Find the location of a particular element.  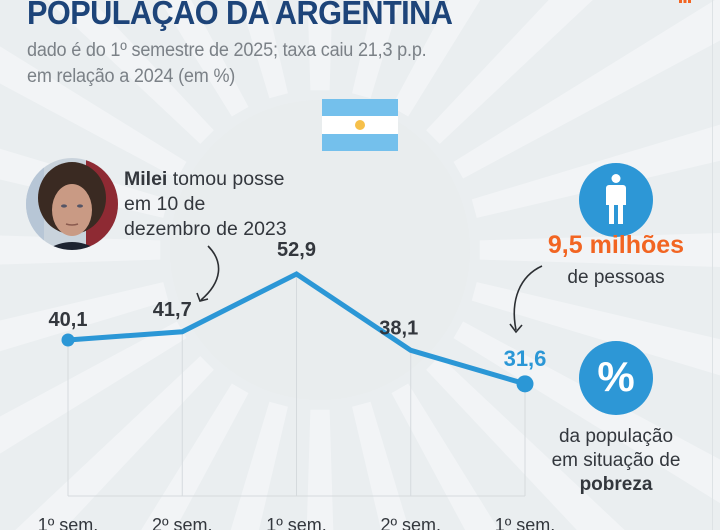

brand-dots is located at coordinates (685, 1).